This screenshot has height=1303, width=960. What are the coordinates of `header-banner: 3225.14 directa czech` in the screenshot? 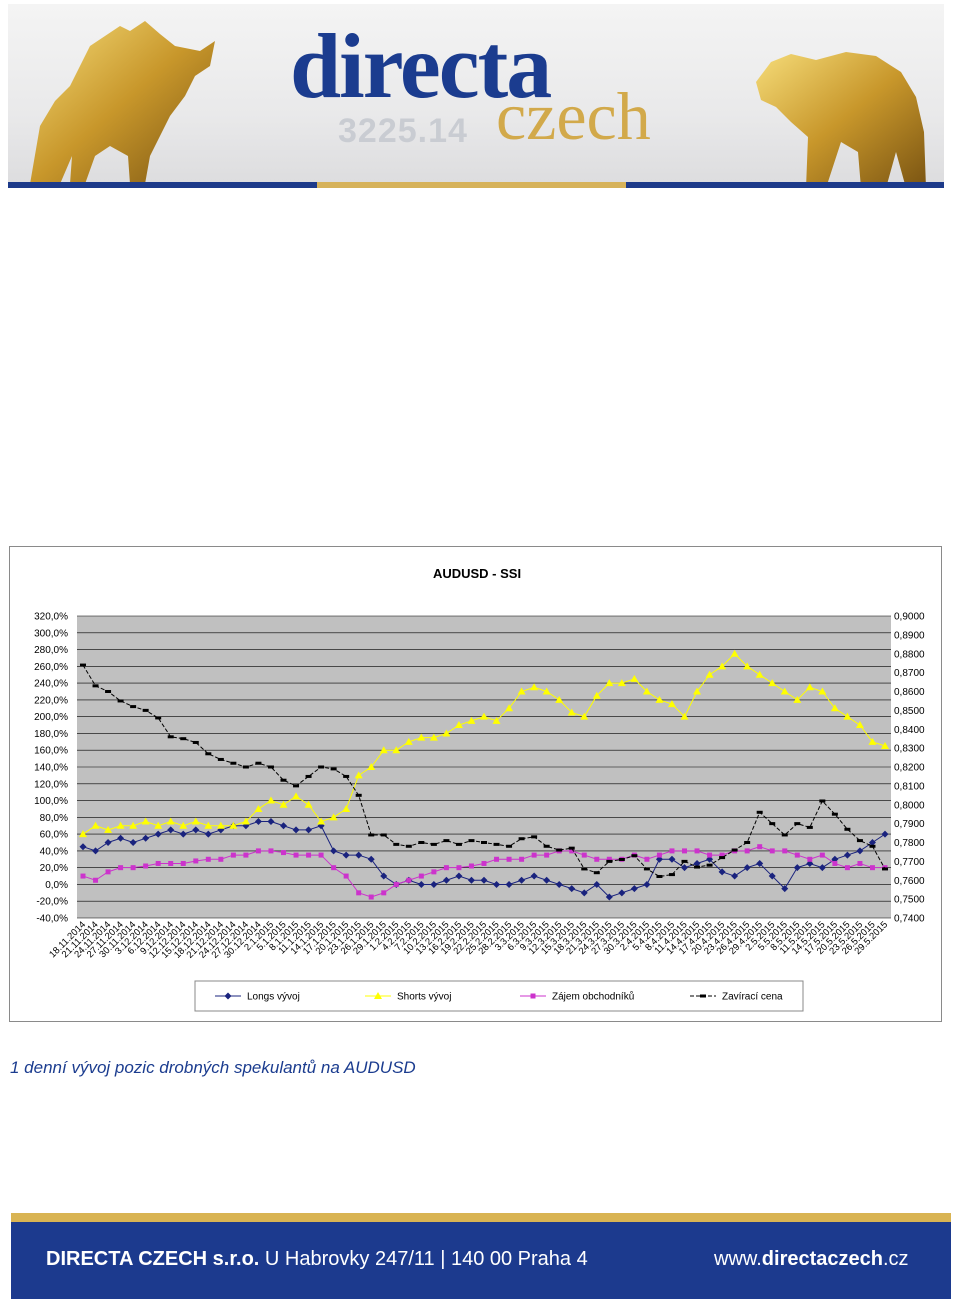 It's located at (476, 96).